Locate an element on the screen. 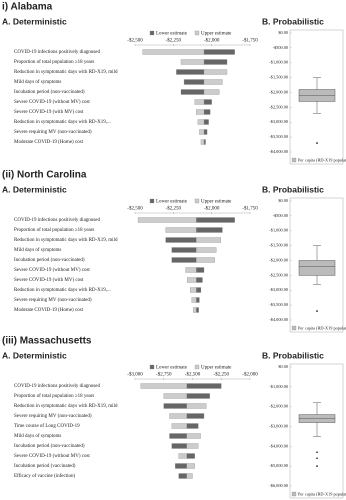  section-title: i) Alabama is located at coordinates (27, 7).